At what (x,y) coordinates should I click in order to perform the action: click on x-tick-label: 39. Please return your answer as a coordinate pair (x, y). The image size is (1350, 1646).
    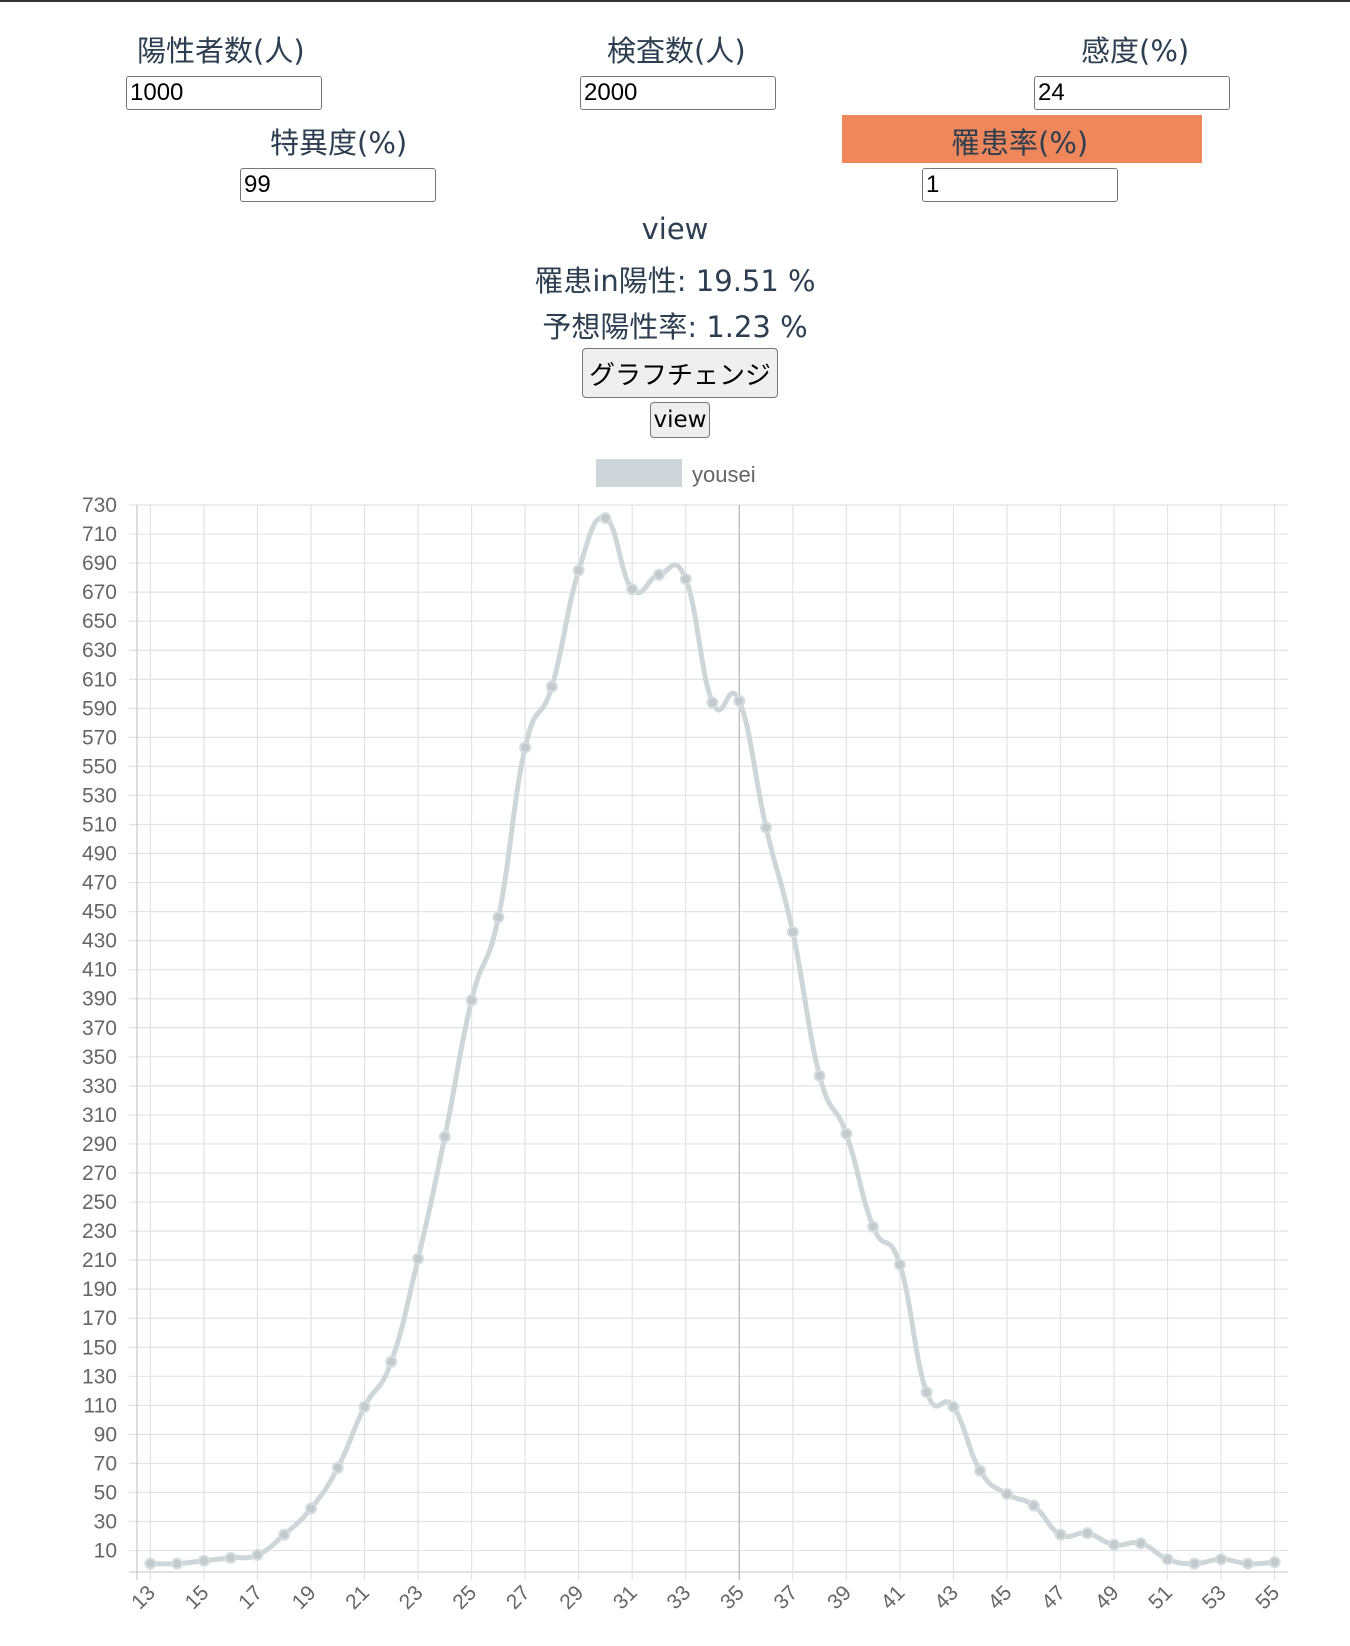
    Looking at the image, I should click on (839, 1597).